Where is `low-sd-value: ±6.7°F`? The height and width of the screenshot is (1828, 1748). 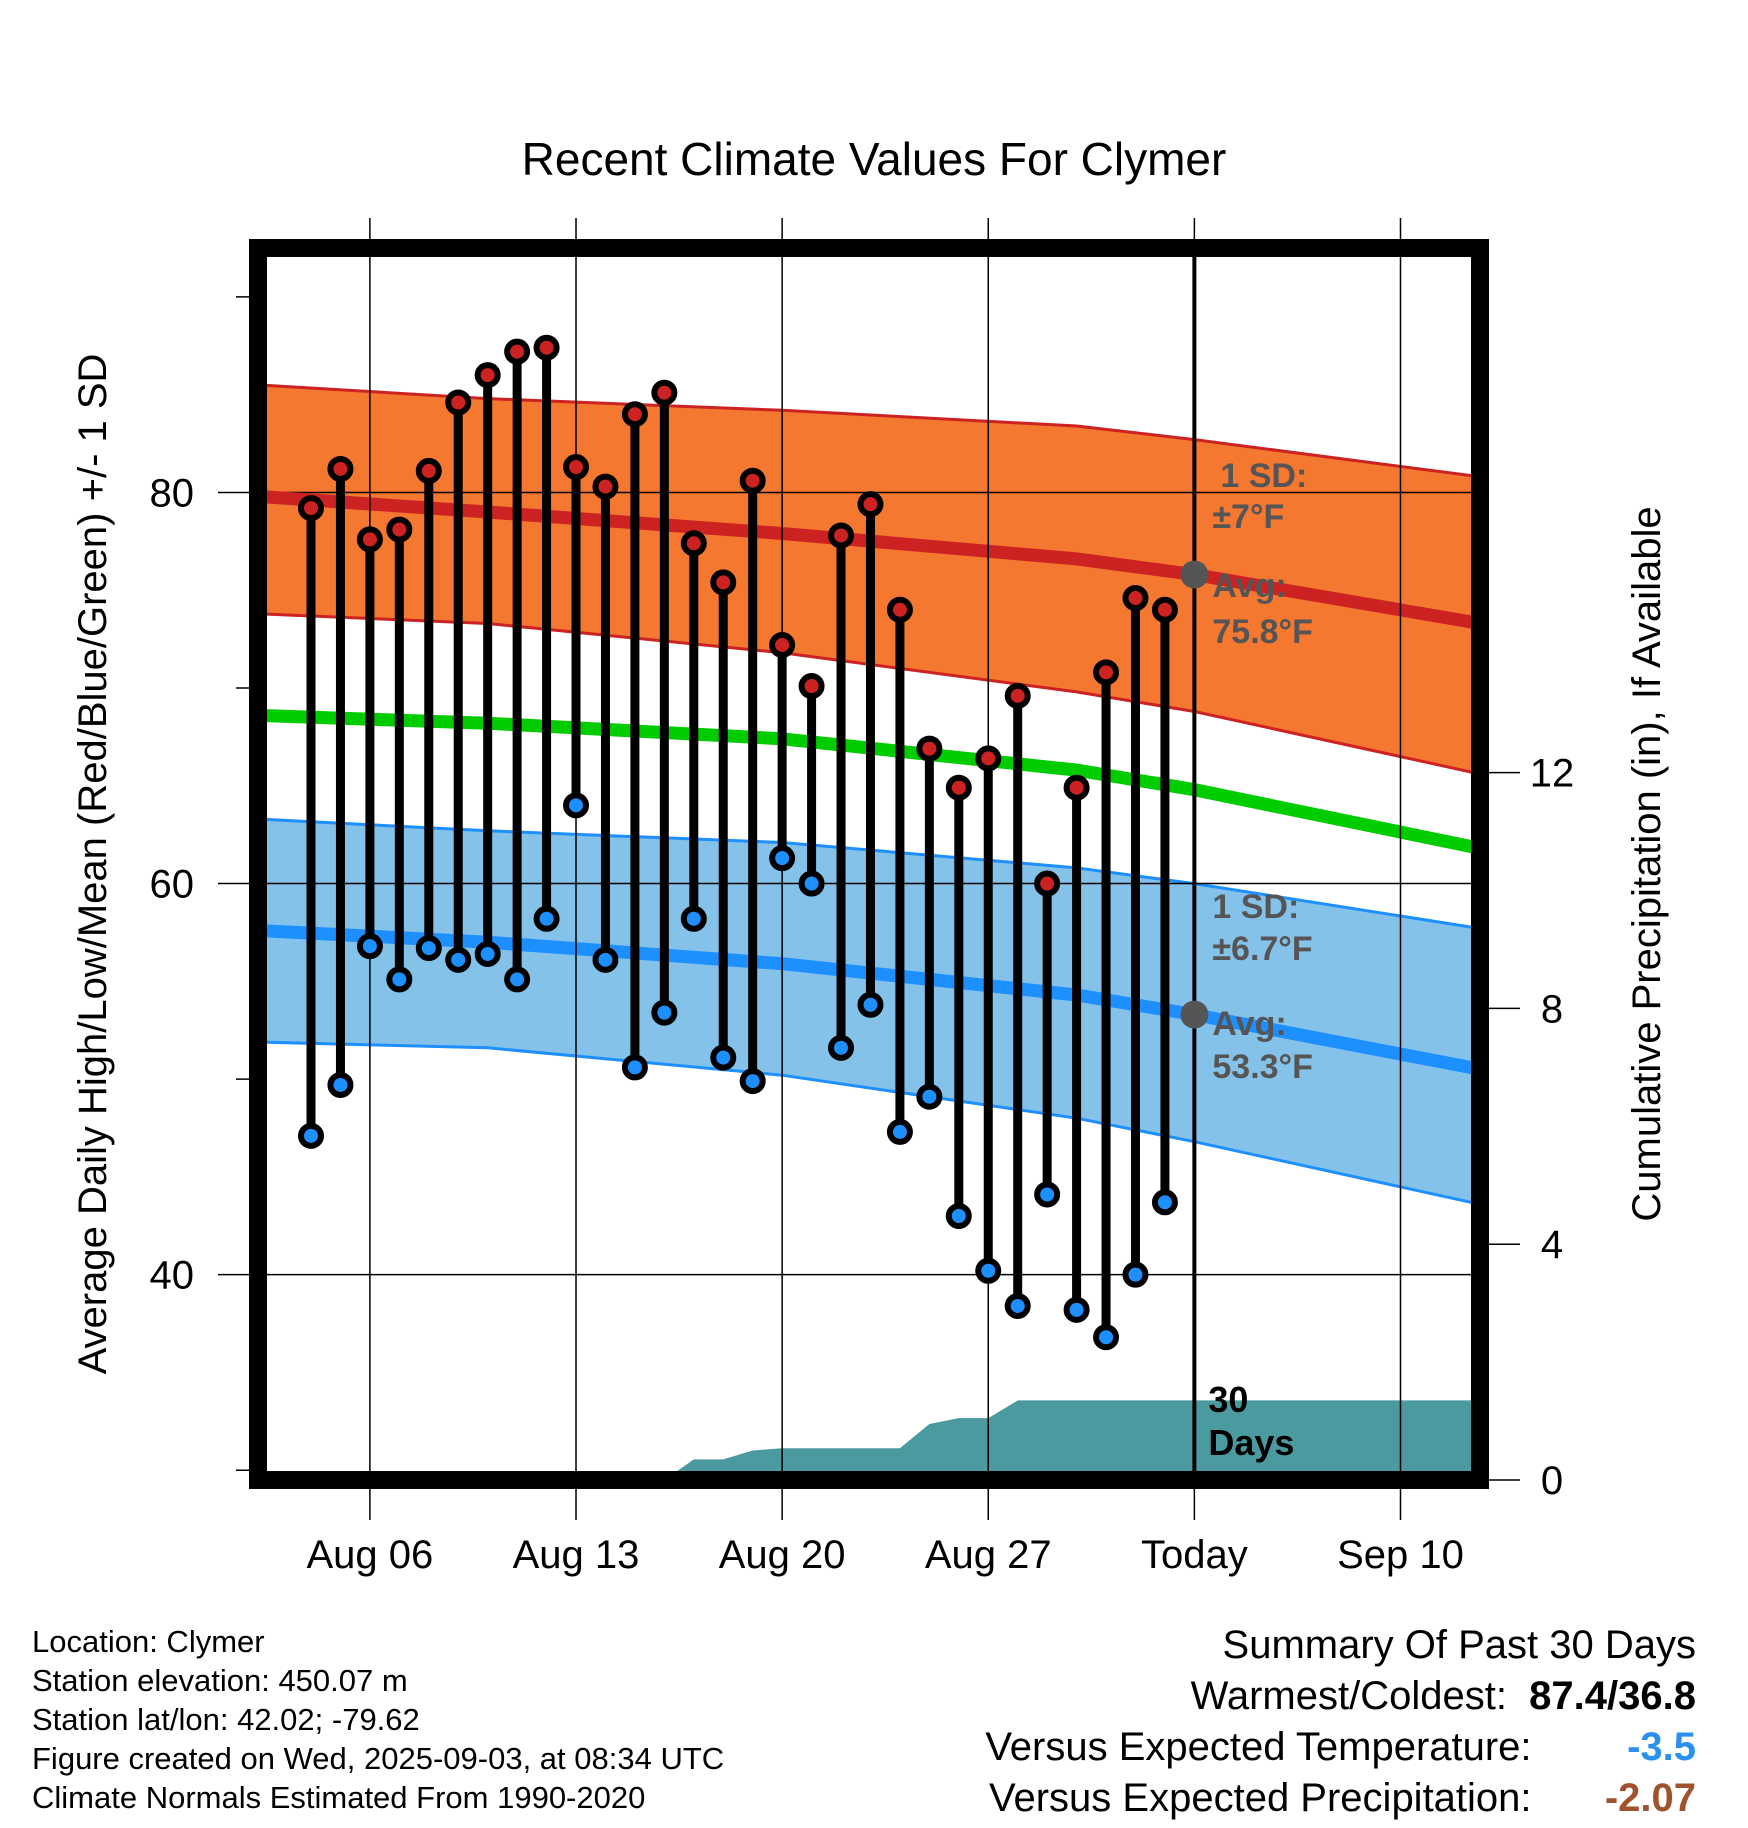 low-sd-value: ±6.7°F is located at coordinates (1262, 949).